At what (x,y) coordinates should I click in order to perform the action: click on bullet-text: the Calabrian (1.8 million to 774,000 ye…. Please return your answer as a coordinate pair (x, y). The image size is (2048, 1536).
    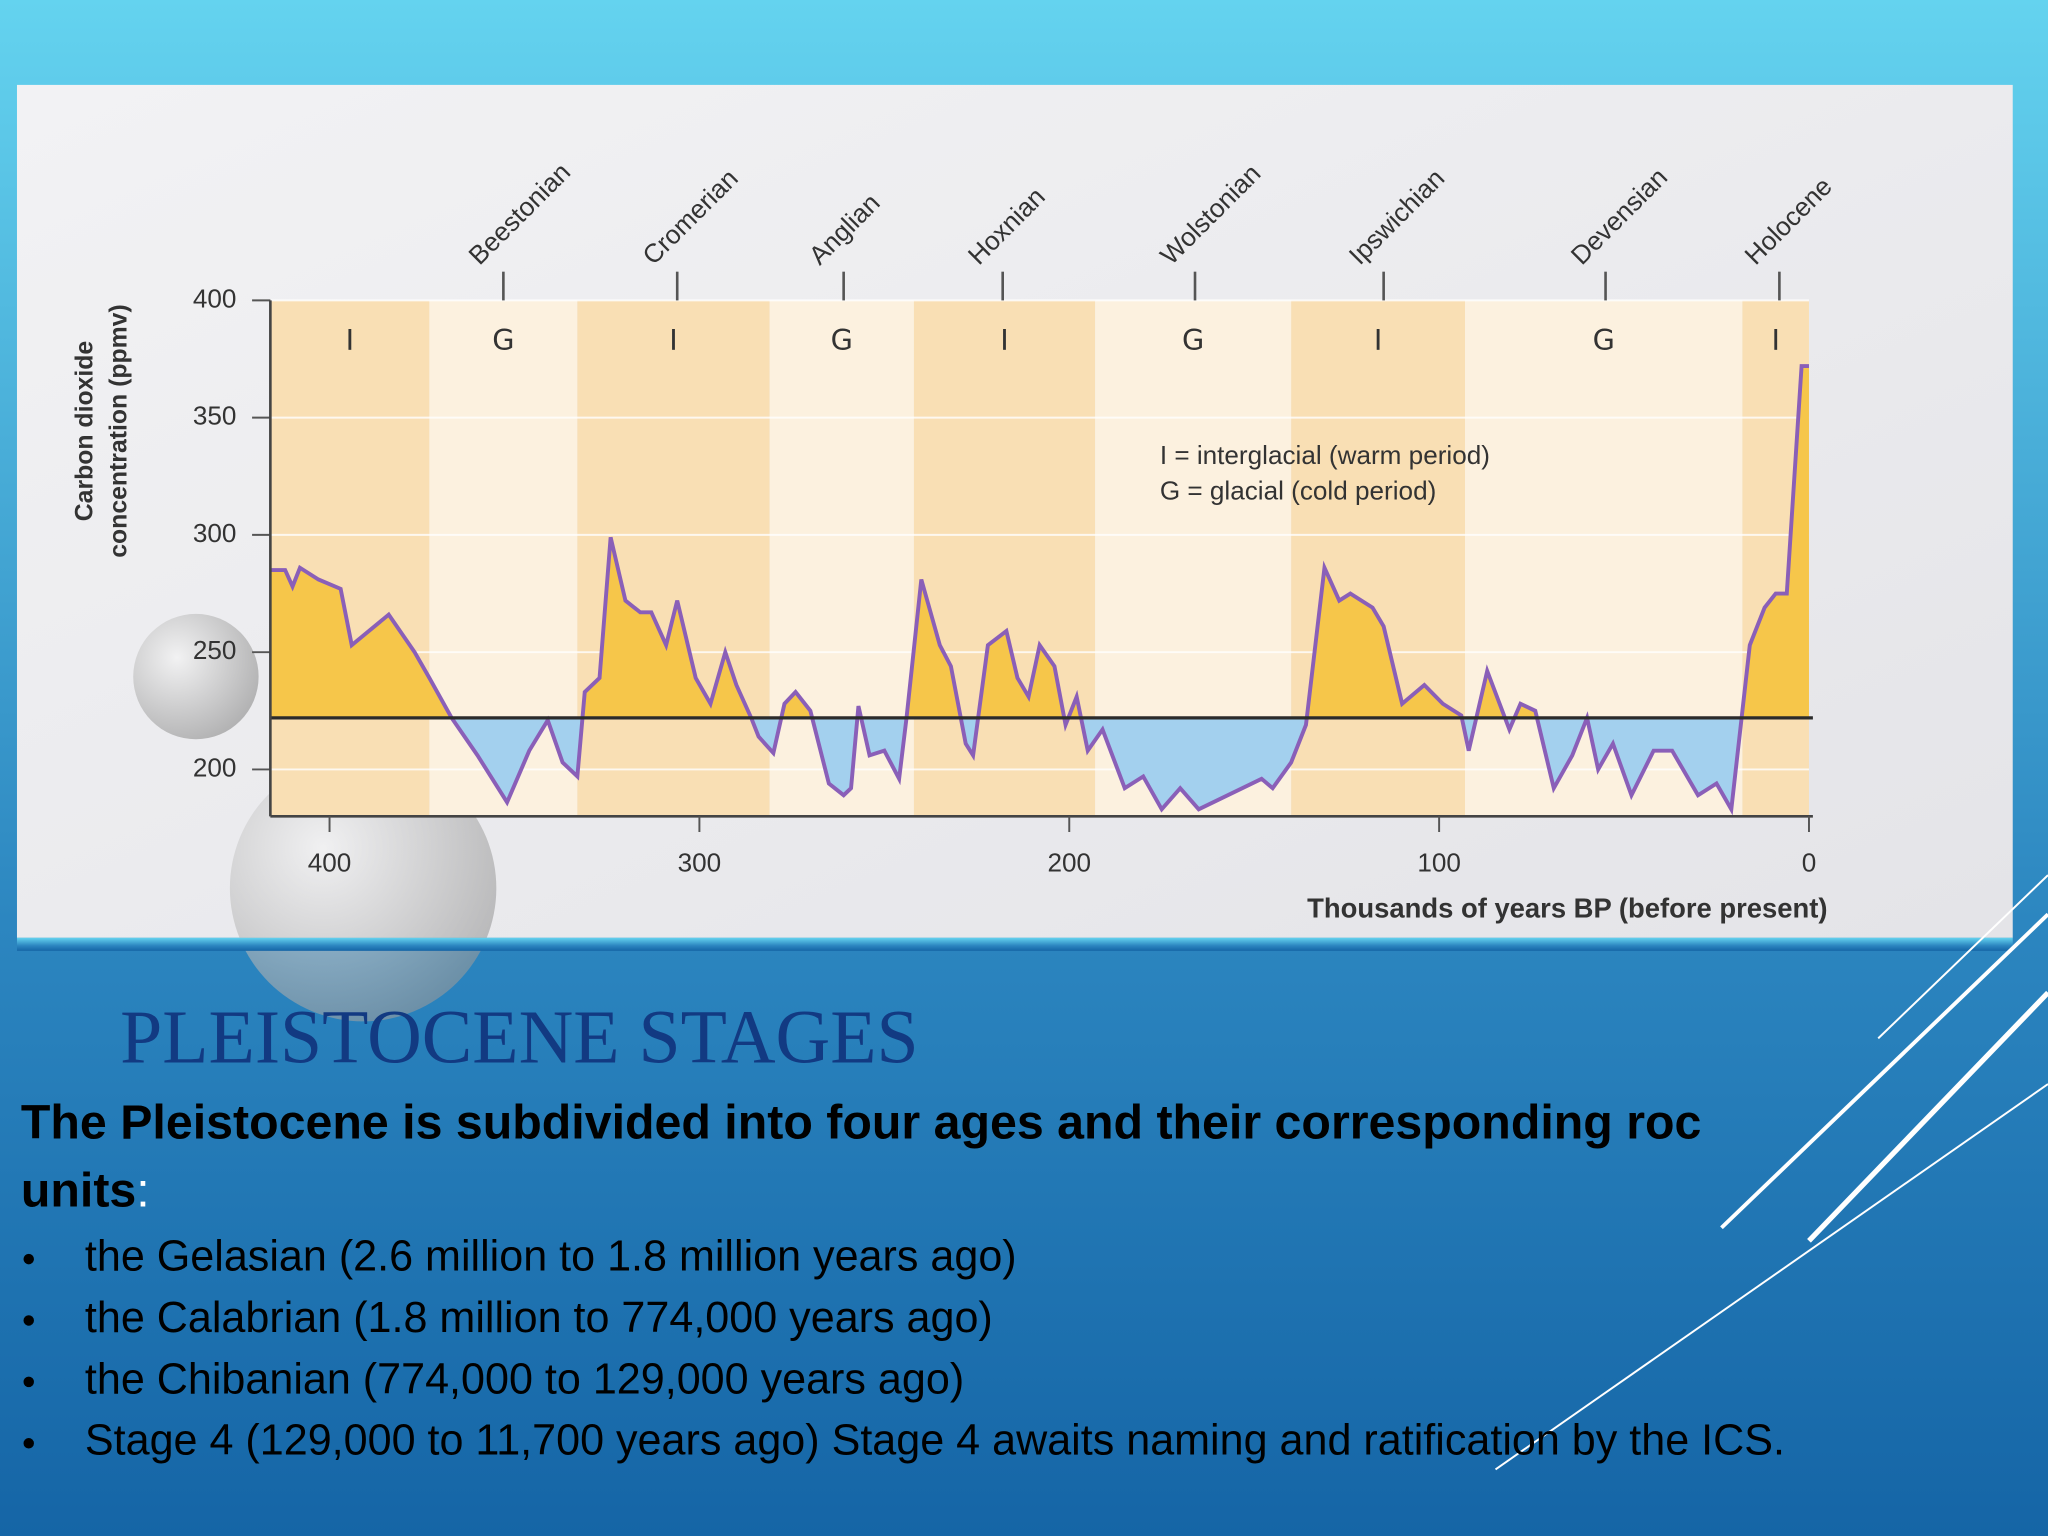
    Looking at the image, I should click on (539, 1318).